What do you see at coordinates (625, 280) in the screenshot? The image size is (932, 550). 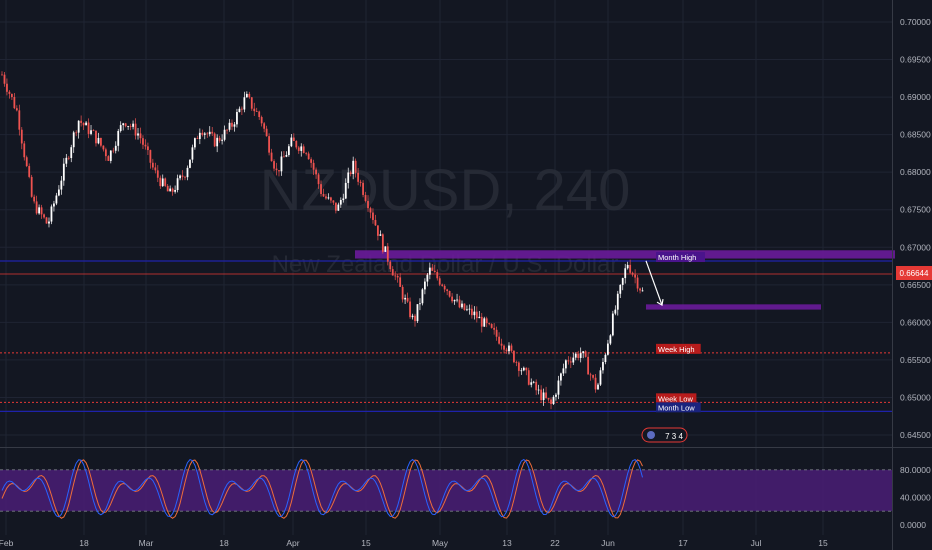 I see `zones` at bounding box center [625, 280].